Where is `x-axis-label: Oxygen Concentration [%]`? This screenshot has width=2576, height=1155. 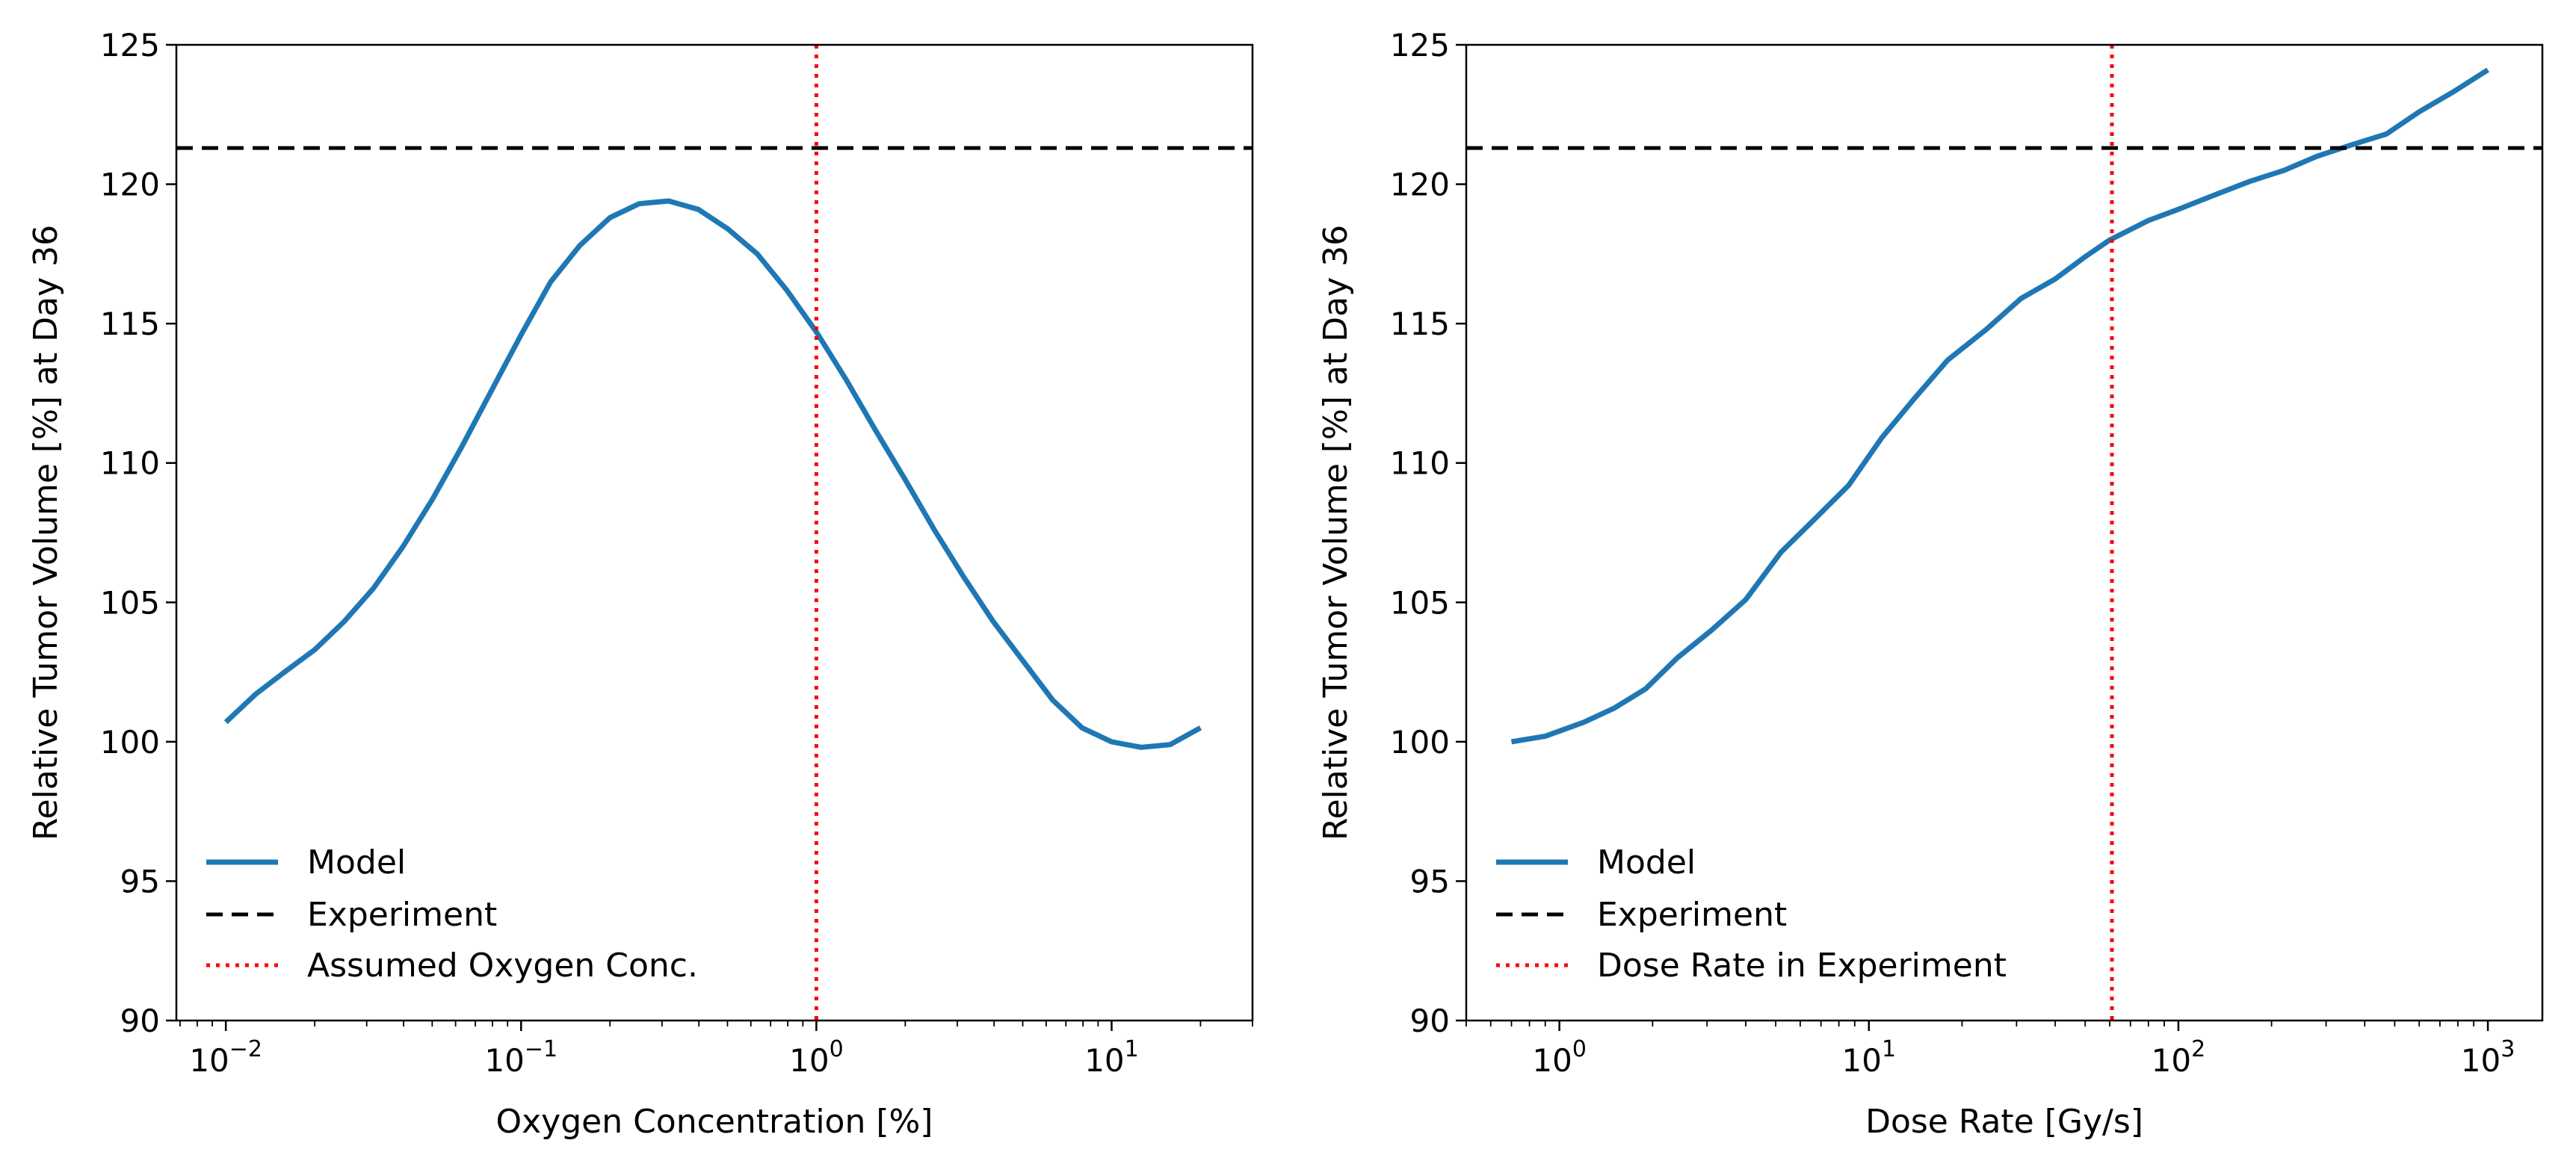 x-axis-label: Oxygen Concentration [%] is located at coordinates (715, 1122).